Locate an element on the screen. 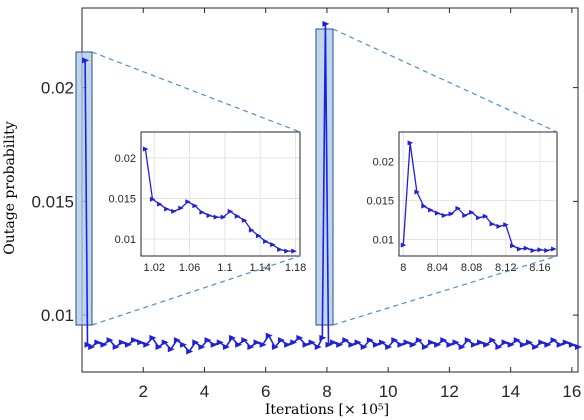  inset-frame is located at coordinates (220, 194).